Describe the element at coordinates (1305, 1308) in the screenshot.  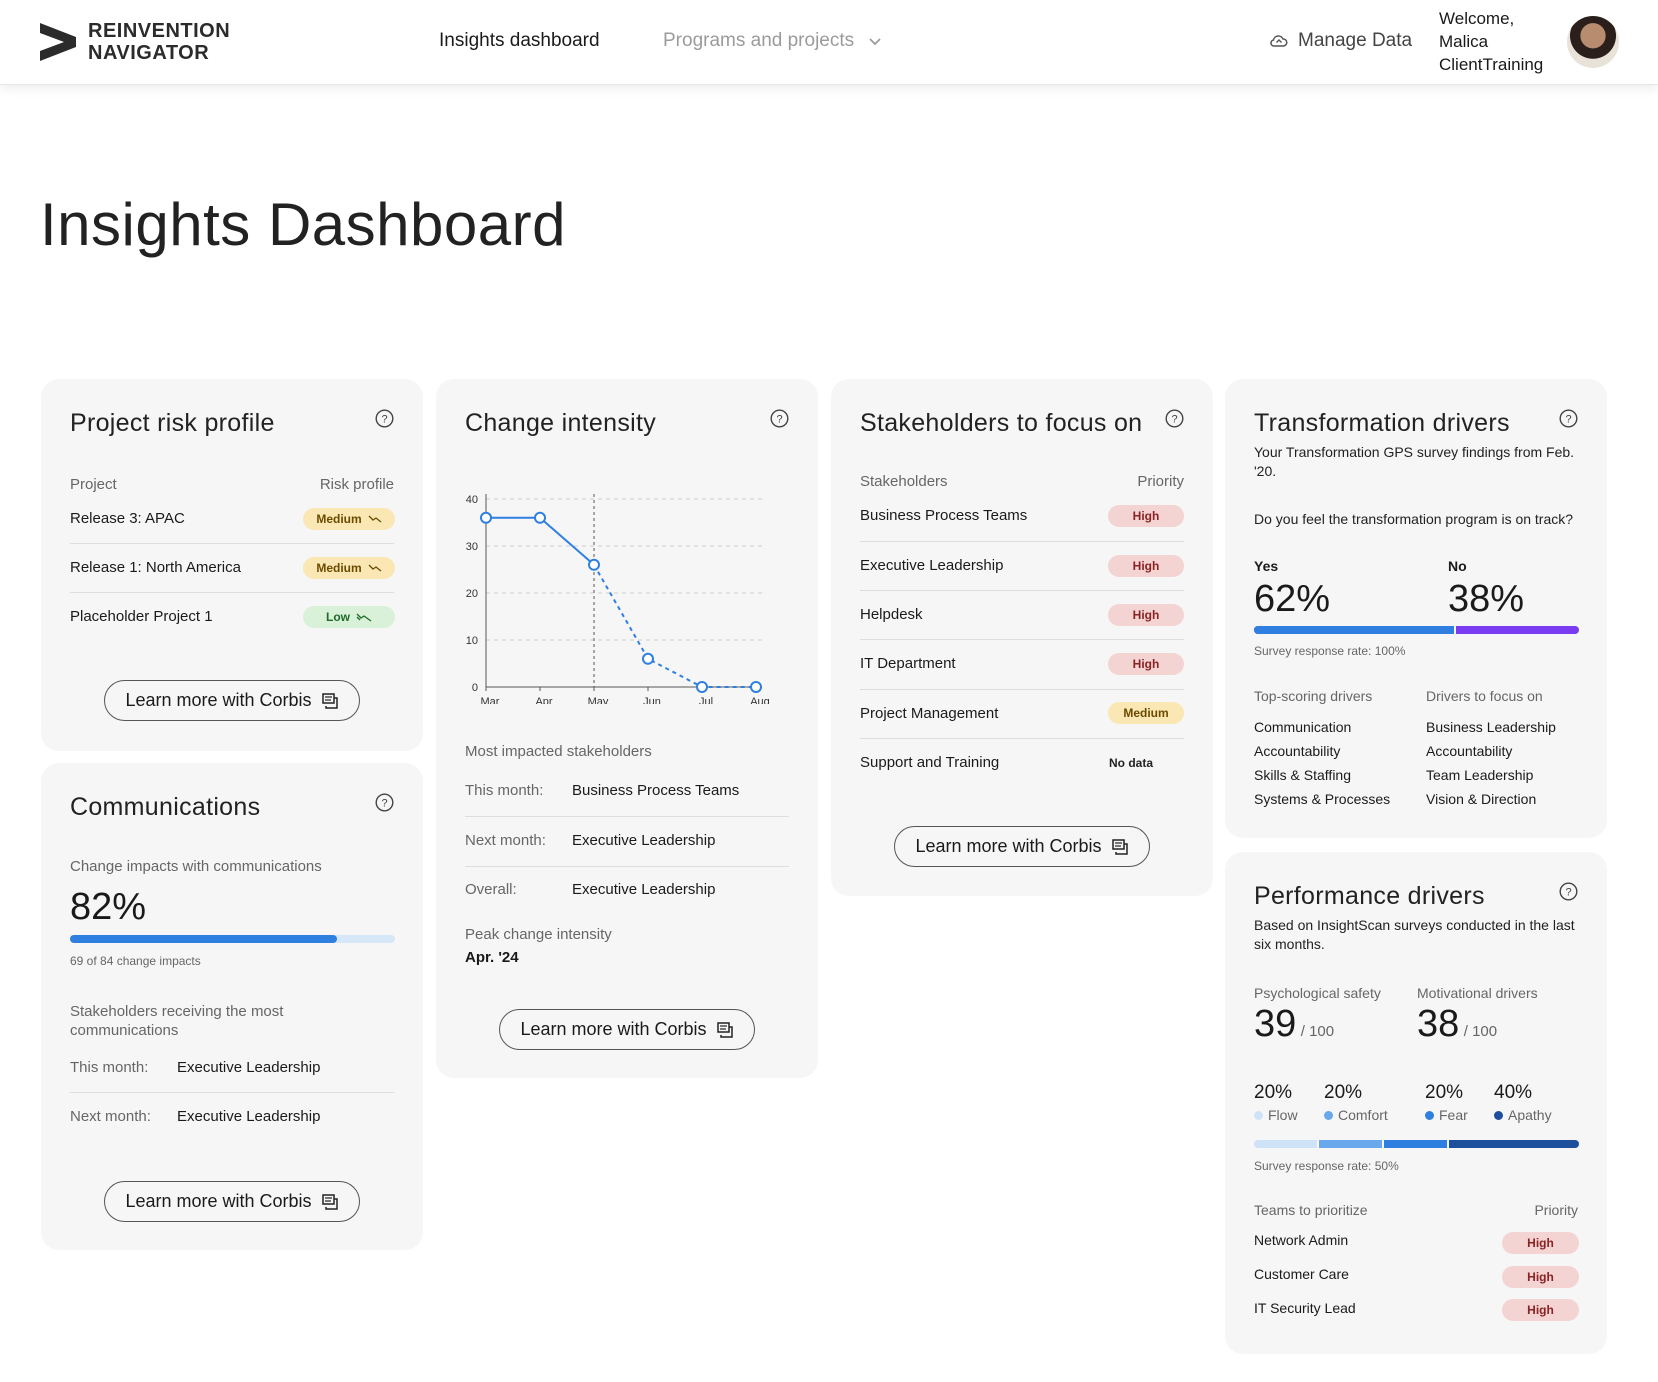
I see `team-row-name: IT Security Lead` at that location.